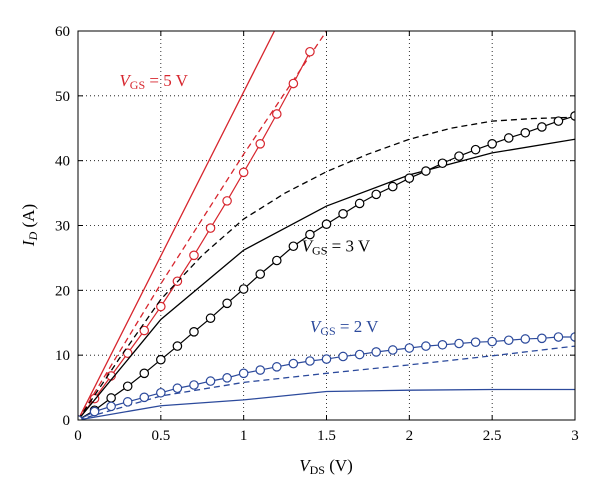  What do you see at coordinates (575, 436) in the screenshot?
I see `x-tick-label: 3` at bounding box center [575, 436].